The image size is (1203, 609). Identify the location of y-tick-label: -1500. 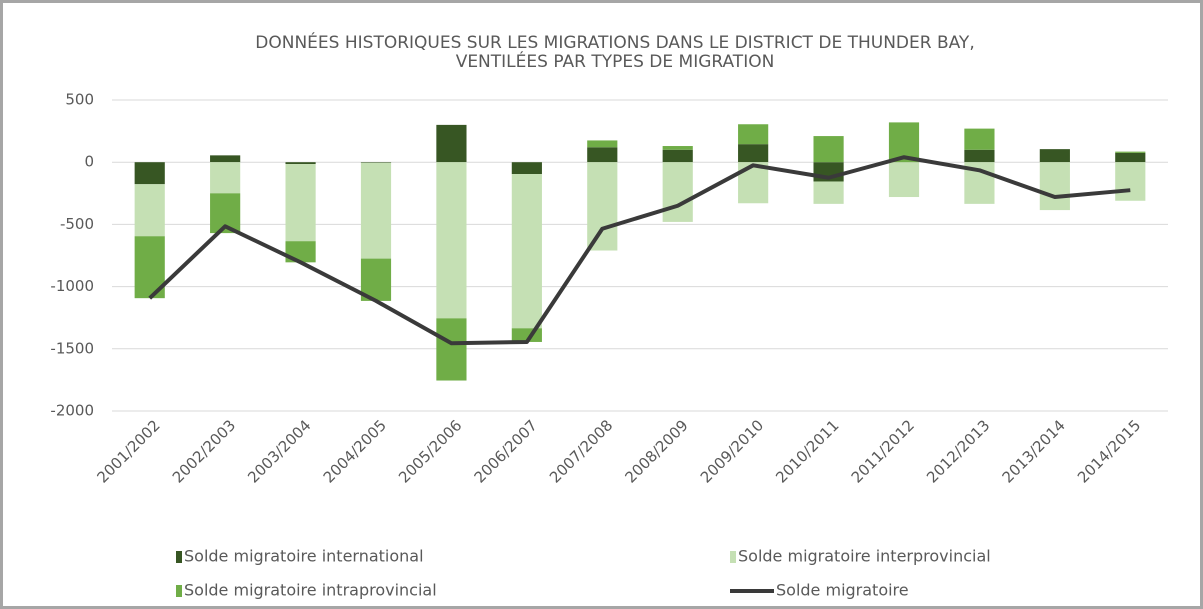
(72, 348).